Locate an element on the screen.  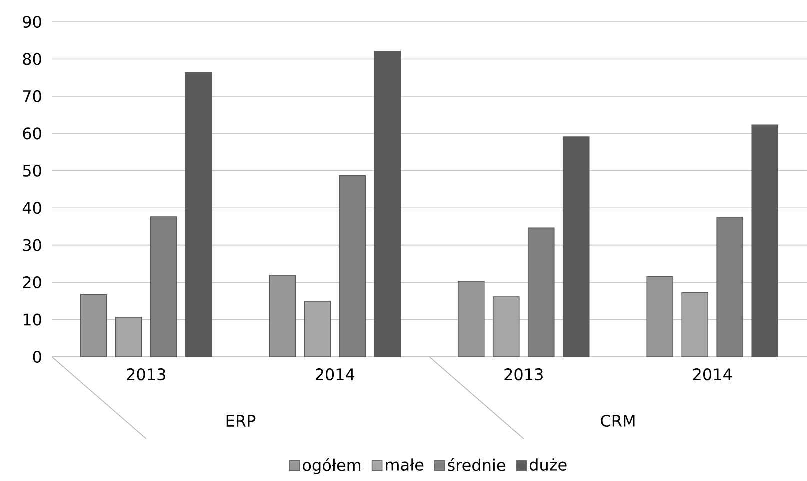
legend-label: średnie is located at coordinates (477, 465).